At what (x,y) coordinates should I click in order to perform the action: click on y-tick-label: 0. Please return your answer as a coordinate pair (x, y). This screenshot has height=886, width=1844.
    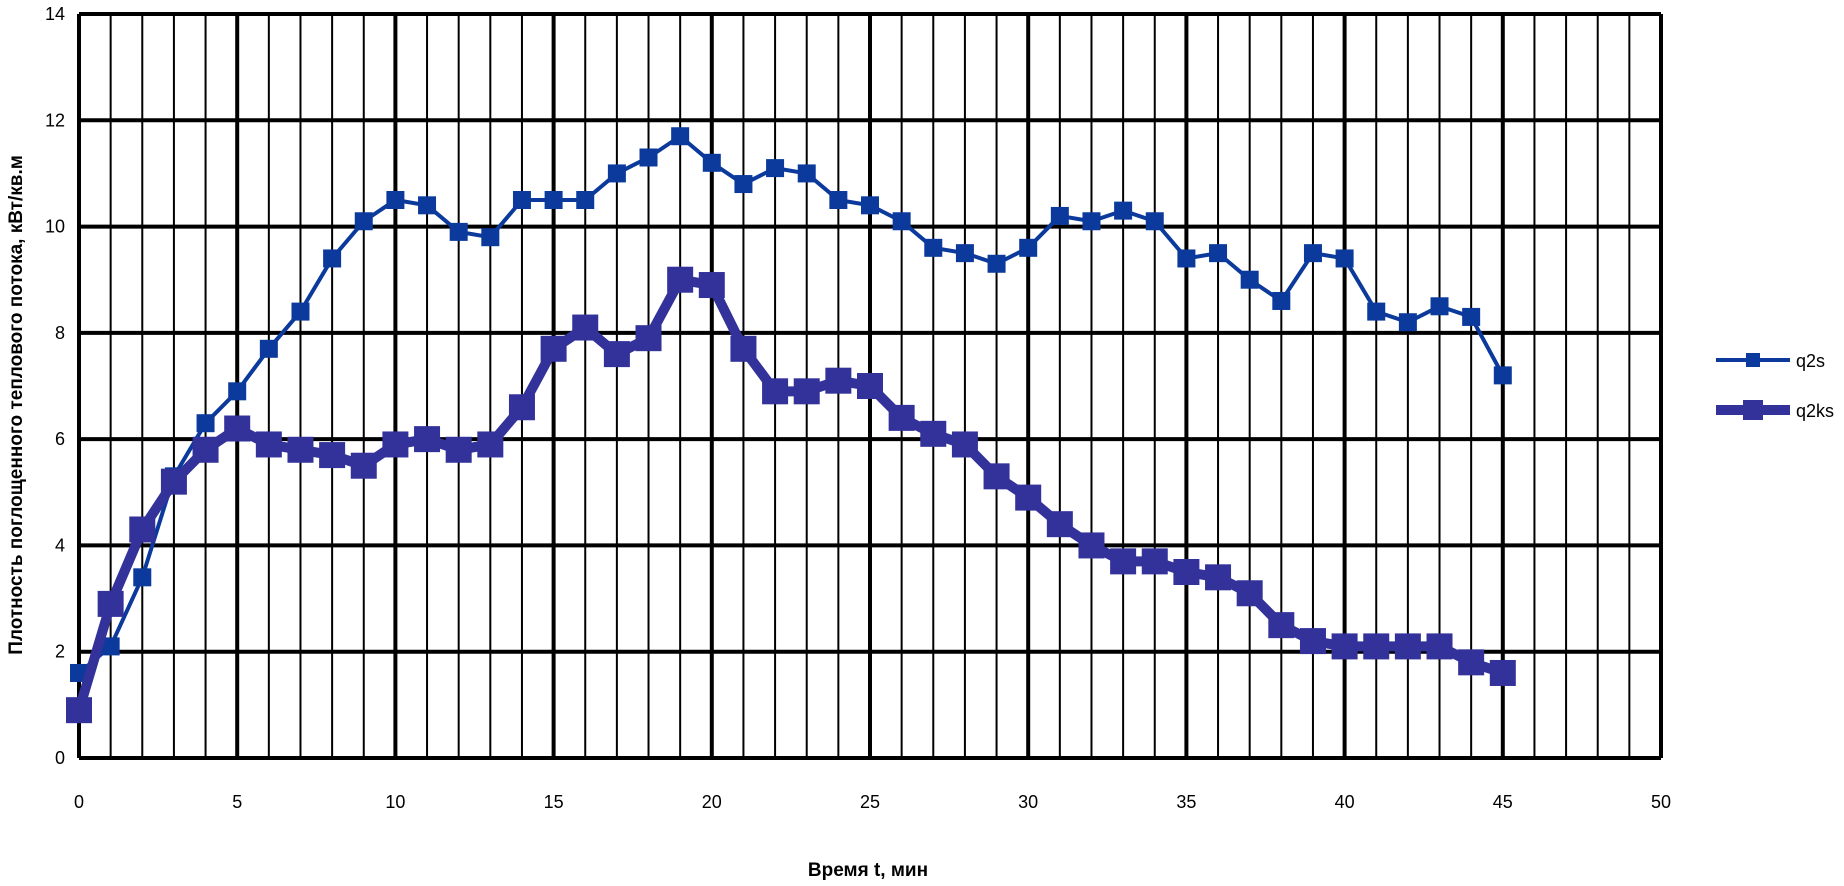
    Looking at the image, I should click on (60, 758).